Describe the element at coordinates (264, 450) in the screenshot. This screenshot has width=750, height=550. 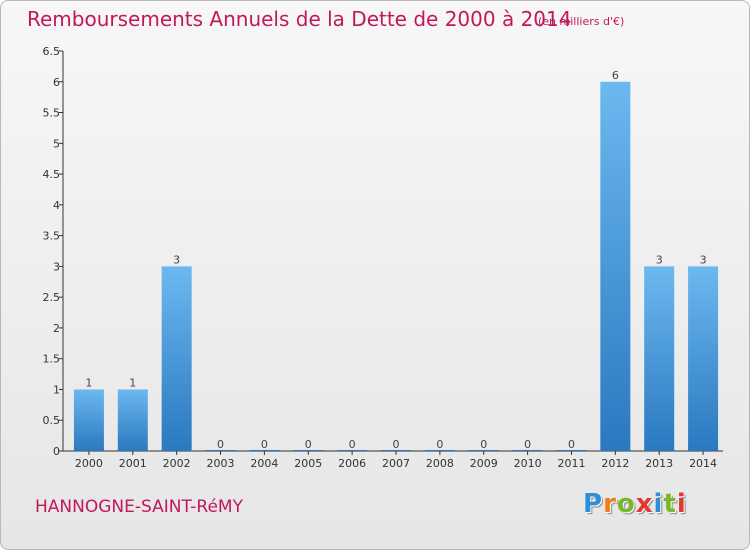
I see `bar-2004` at that location.